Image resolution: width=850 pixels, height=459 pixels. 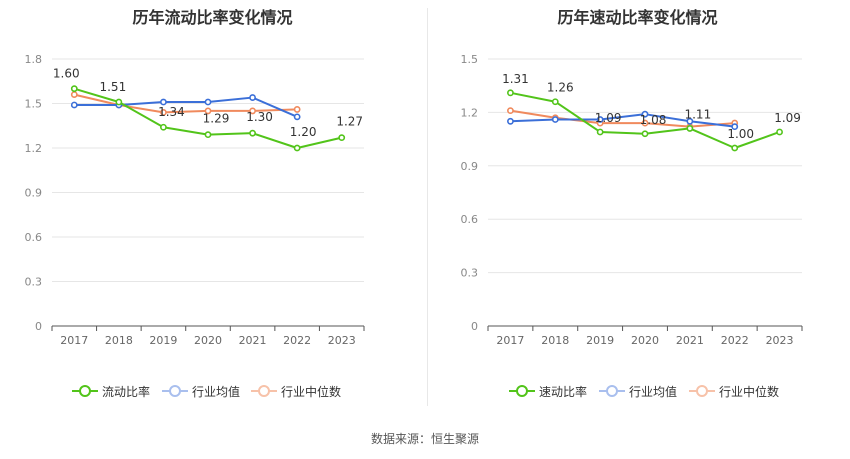 What do you see at coordinates (34, 59) in the screenshot?
I see `y-tick-label: 1.8` at bounding box center [34, 59].